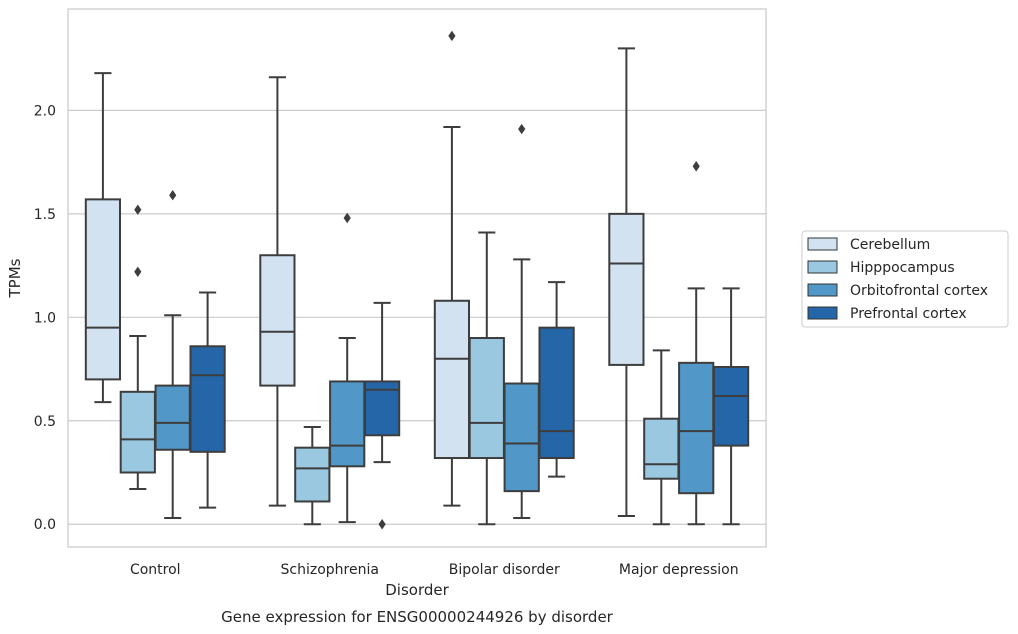 The height and width of the screenshot is (634, 1018). Describe the element at coordinates (822, 290) in the screenshot. I see `legend-swatch-orbitofrontal` at that location.